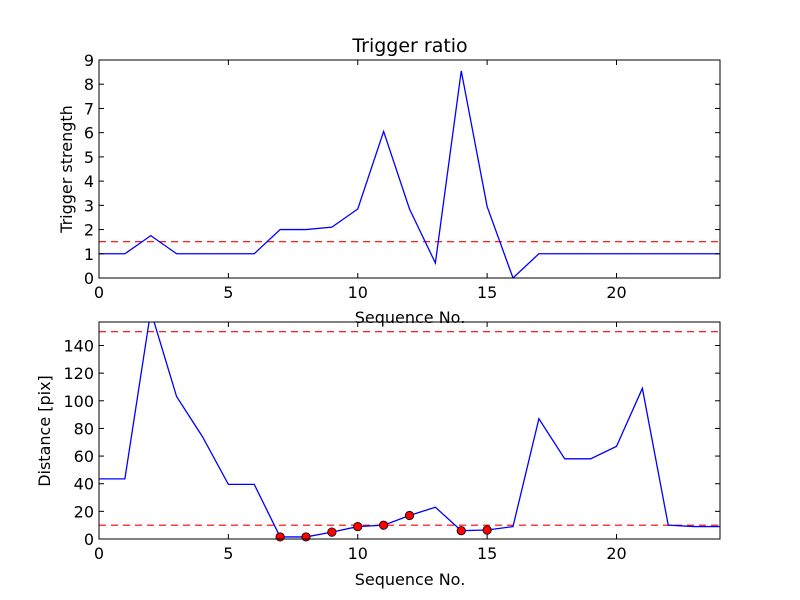 This screenshot has height=600, width=800. What do you see at coordinates (84, 484) in the screenshot?
I see `bottom-y-tick-label: 40` at bounding box center [84, 484].